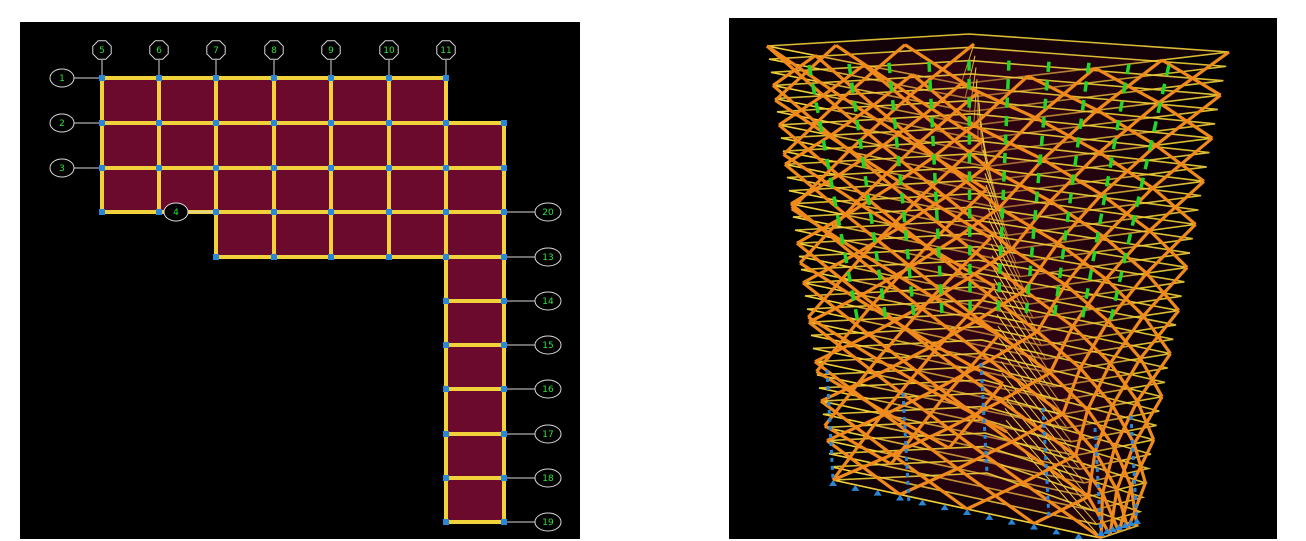  What do you see at coordinates (389, 50) in the screenshot?
I see `grid-bubble-top: 10` at bounding box center [389, 50].